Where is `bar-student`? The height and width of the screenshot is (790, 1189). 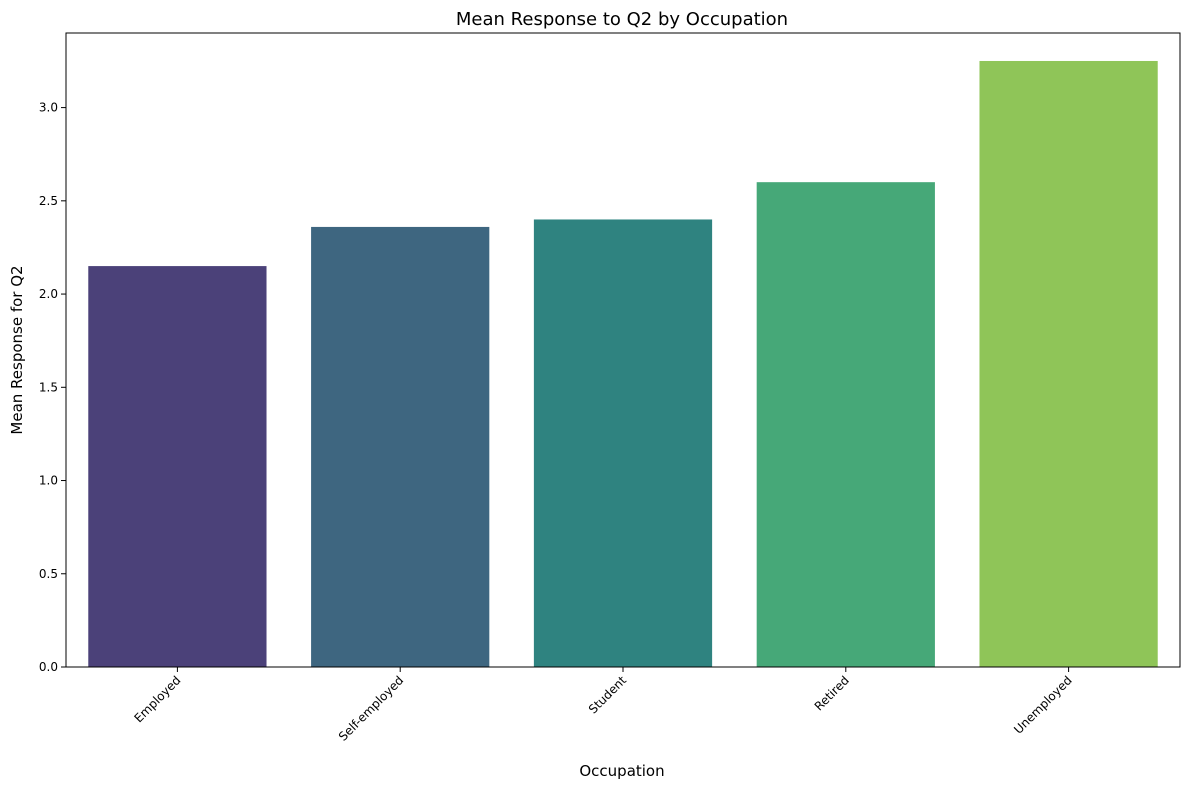 bar-student is located at coordinates (623, 443).